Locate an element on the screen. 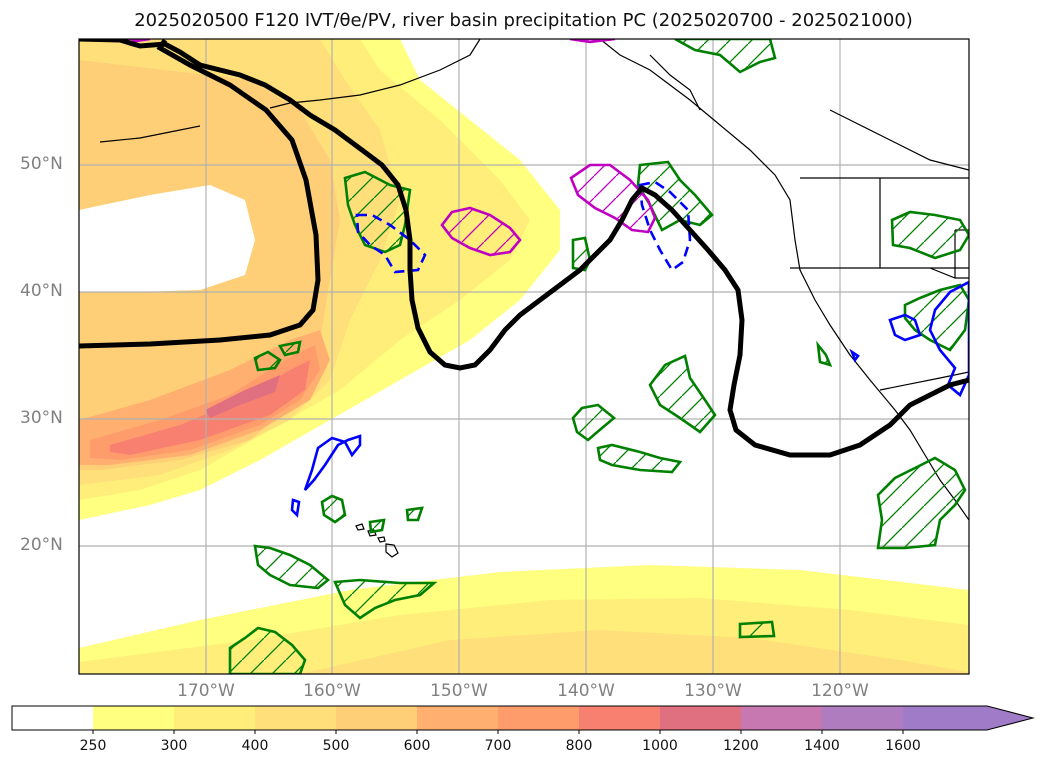  lat-label-30n: 30°N is located at coordinates (41, 418).